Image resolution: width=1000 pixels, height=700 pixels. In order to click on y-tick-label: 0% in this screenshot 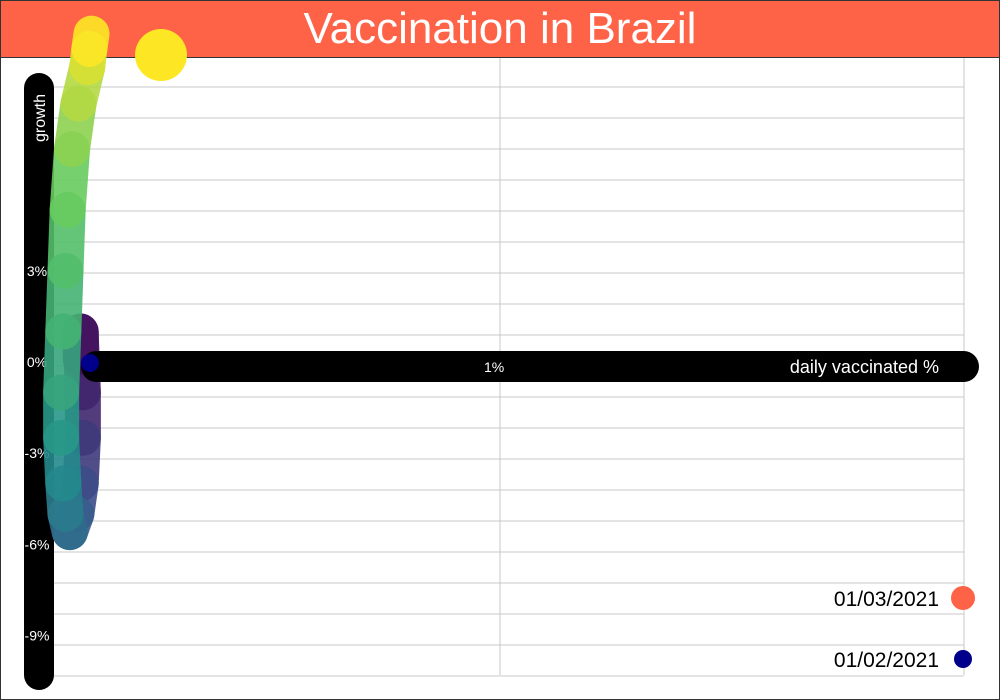, I will do `click(37, 362)`.